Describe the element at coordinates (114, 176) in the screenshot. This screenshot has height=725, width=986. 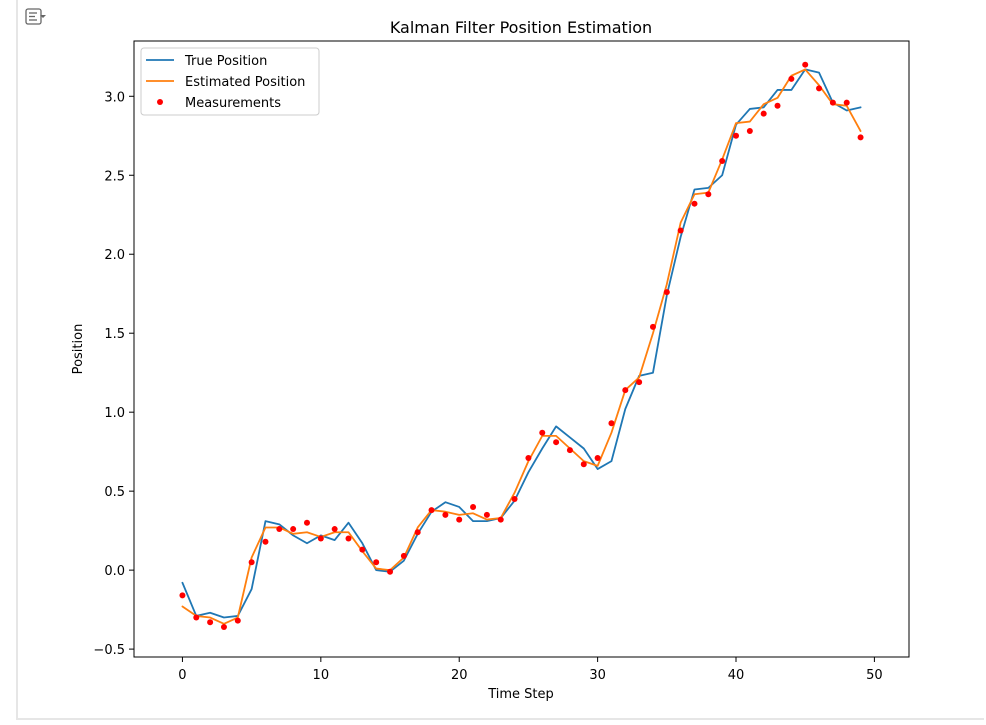
I see `y-tick-label: 2.5` at that location.